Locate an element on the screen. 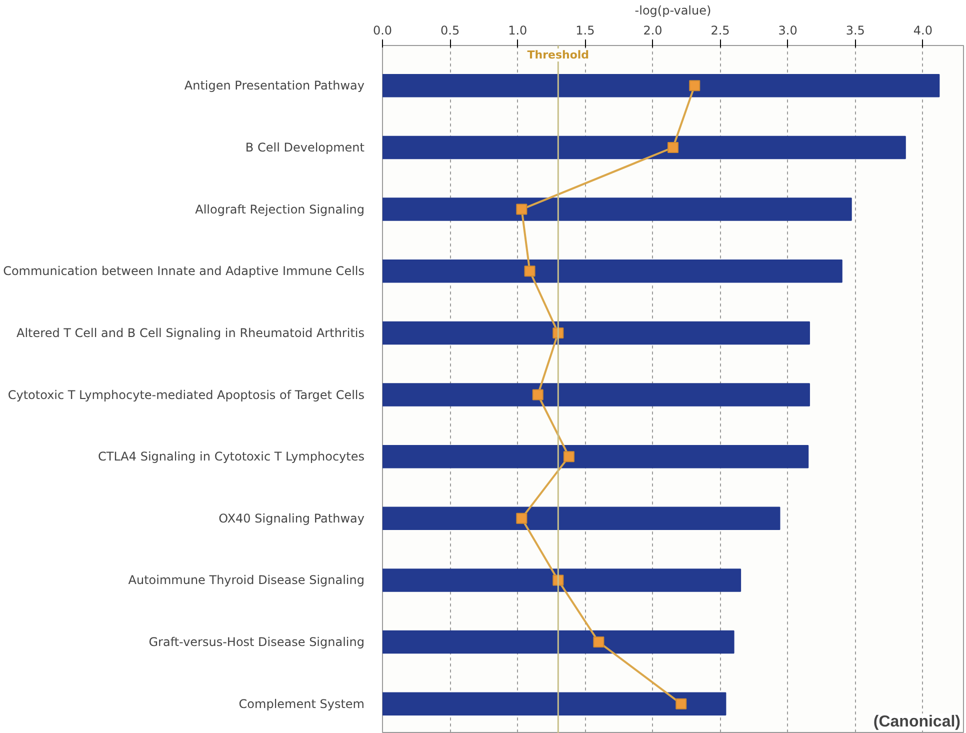  x-tick-label: 0.5 is located at coordinates (450, 31).